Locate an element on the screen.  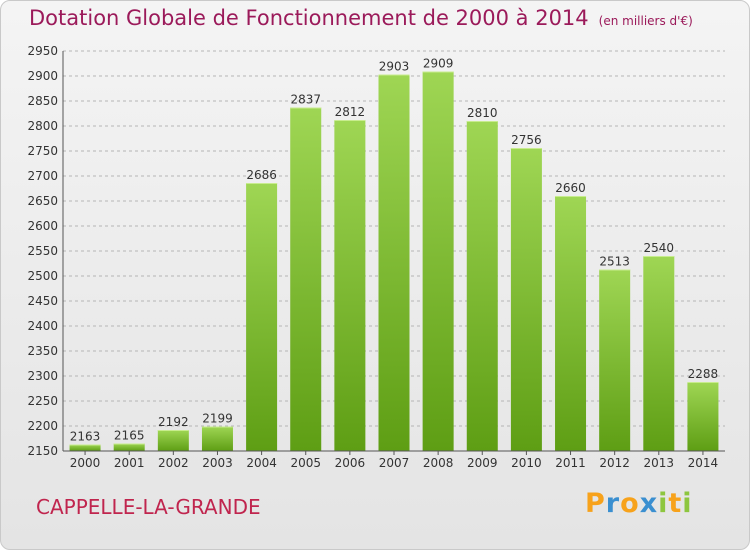
x-tick-label: 2009 is located at coordinates (482, 463).